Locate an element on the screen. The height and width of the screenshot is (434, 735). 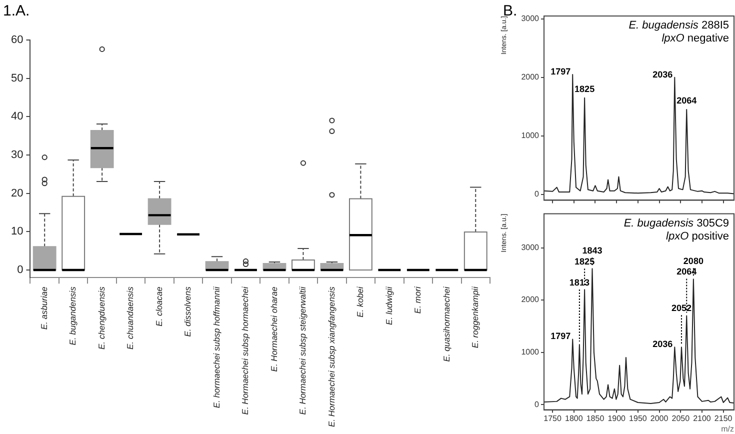
annotation: 1813 is located at coordinates (579, 282).